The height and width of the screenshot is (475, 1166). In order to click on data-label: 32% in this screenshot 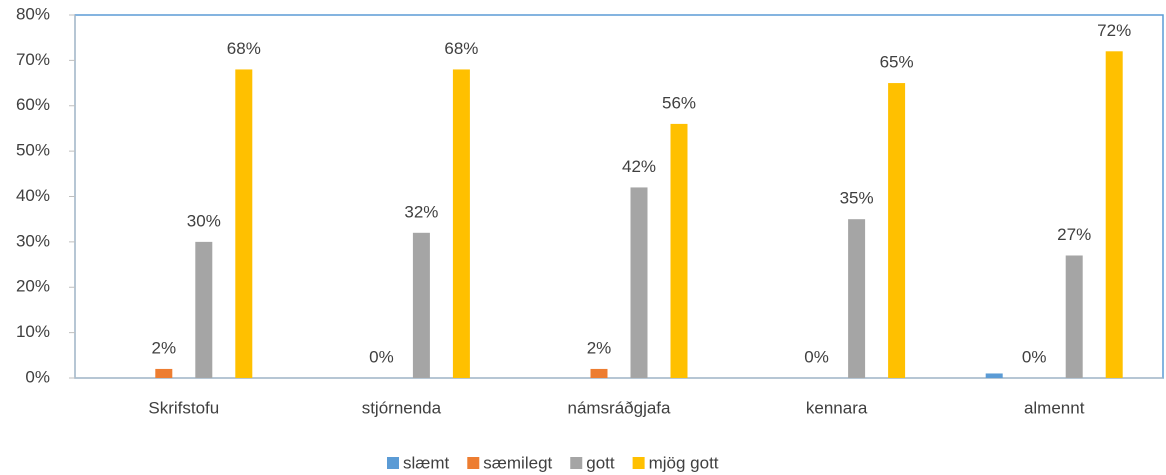, I will do `click(421, 211)`.